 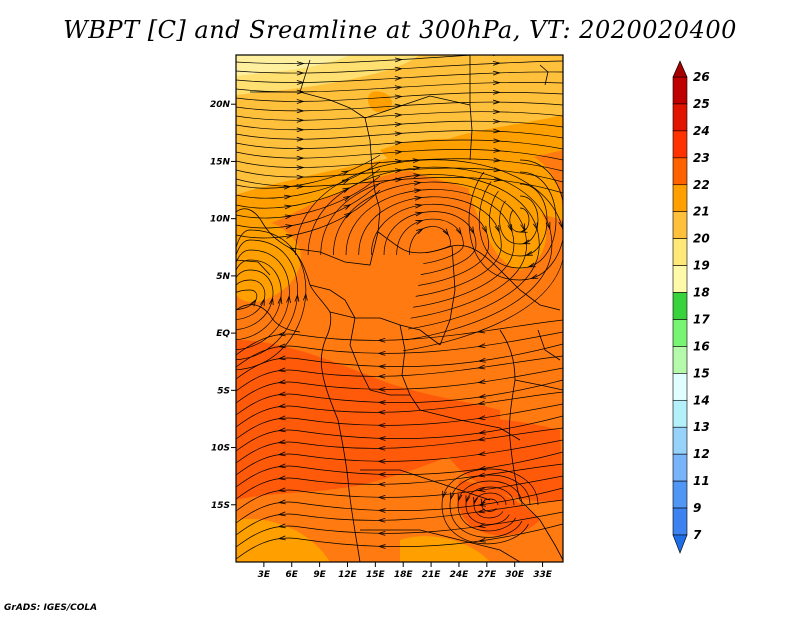 I want to click on lon-tick-label: 18E, so click(x=404, y=575).